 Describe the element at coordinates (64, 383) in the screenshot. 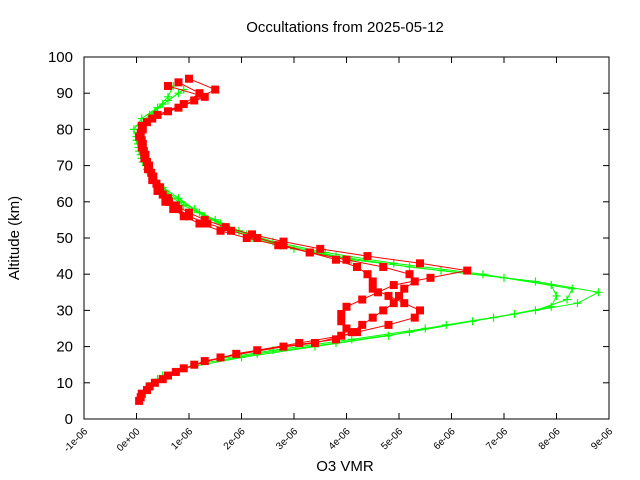

I see `y-tick-label: 10` at that location.